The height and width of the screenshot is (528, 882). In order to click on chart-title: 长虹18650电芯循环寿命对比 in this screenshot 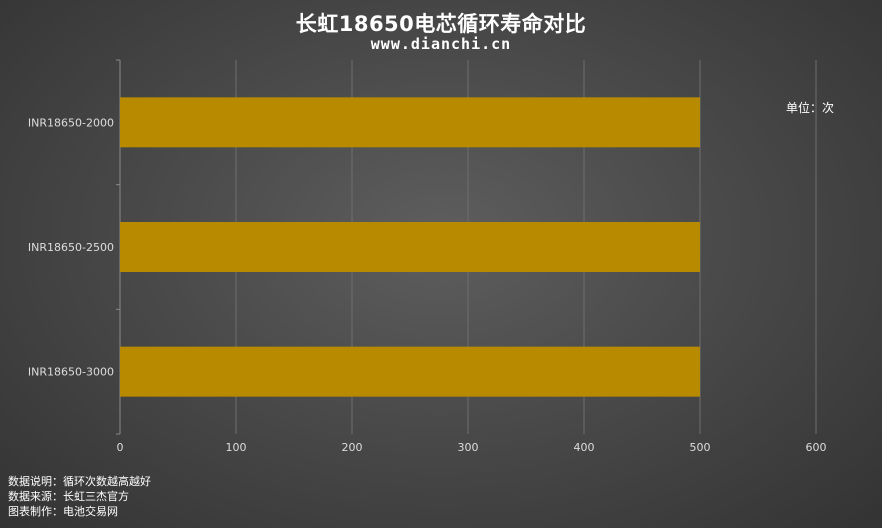, I will do `click(441, 24)`.